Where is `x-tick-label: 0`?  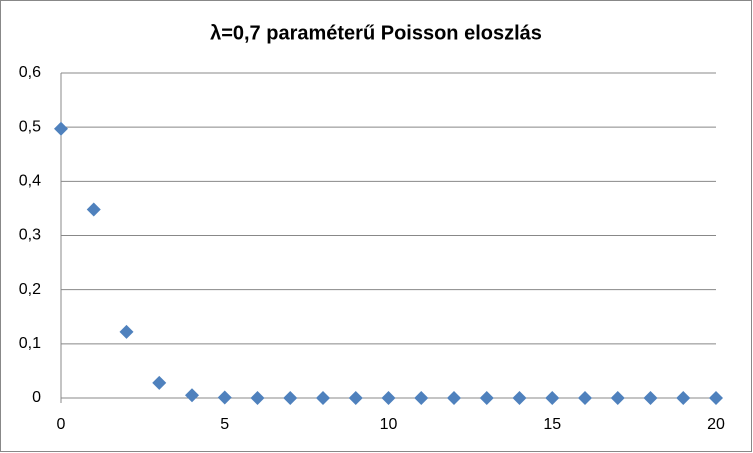 x-tick-label: 0 is located at coordinates (61, 424).